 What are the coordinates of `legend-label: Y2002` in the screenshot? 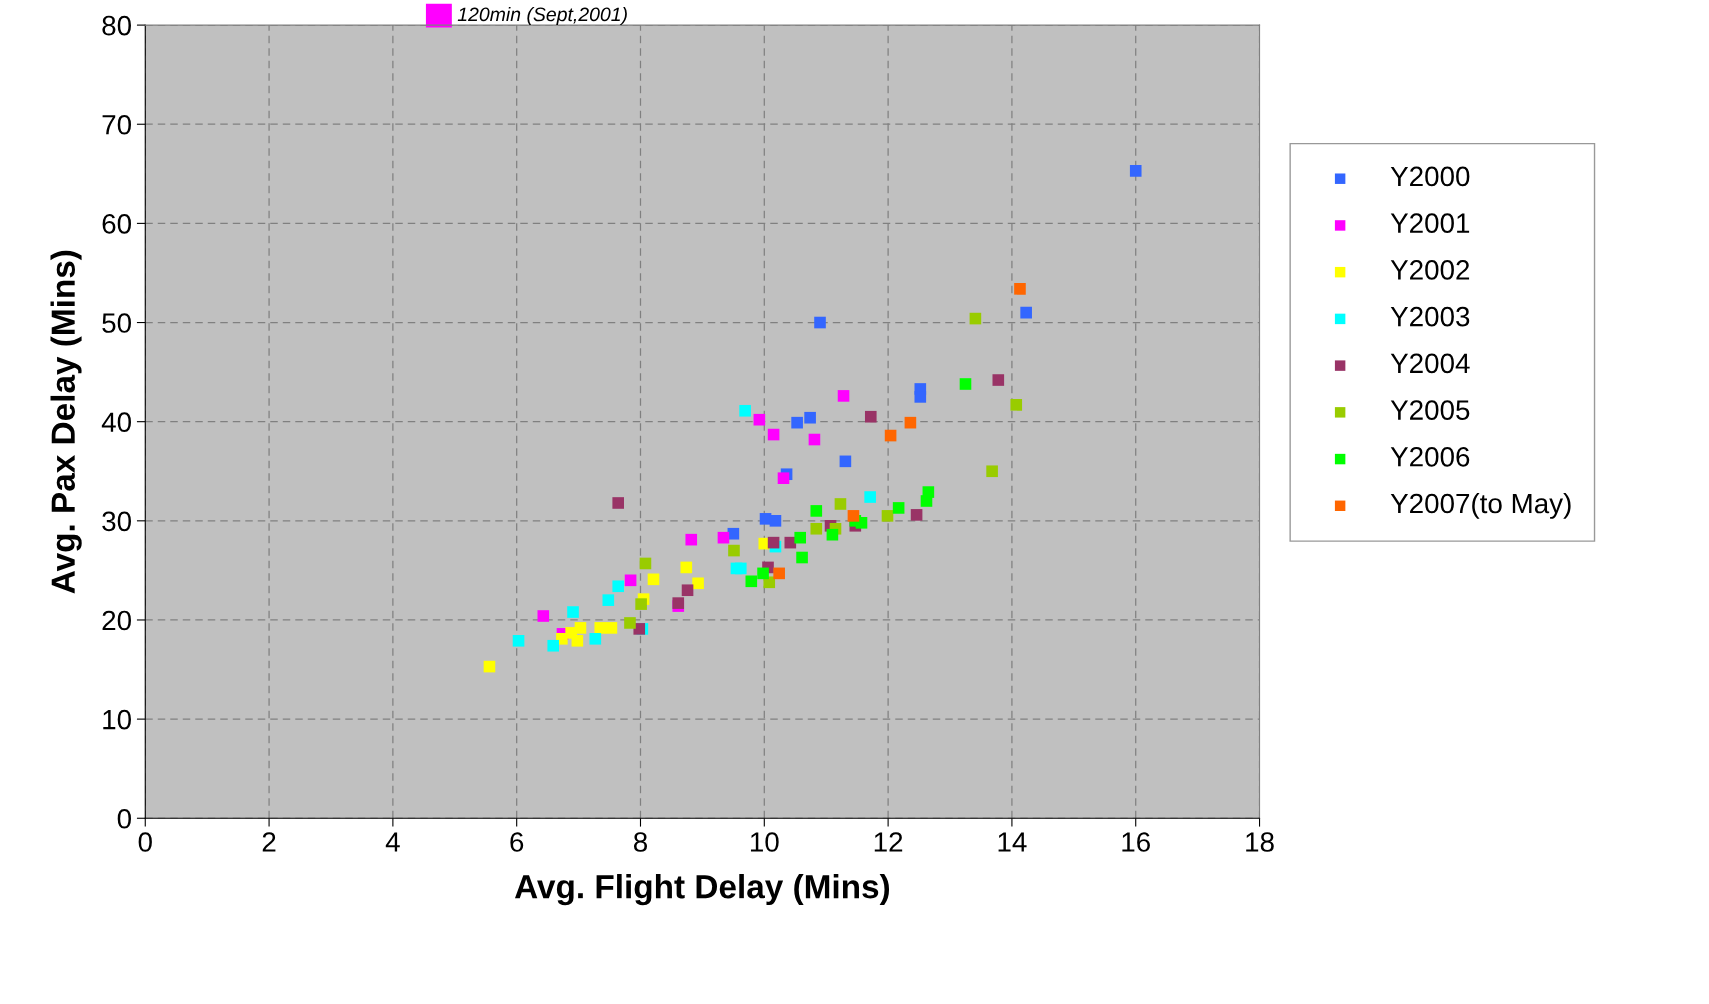 It's located at (1430, 270).